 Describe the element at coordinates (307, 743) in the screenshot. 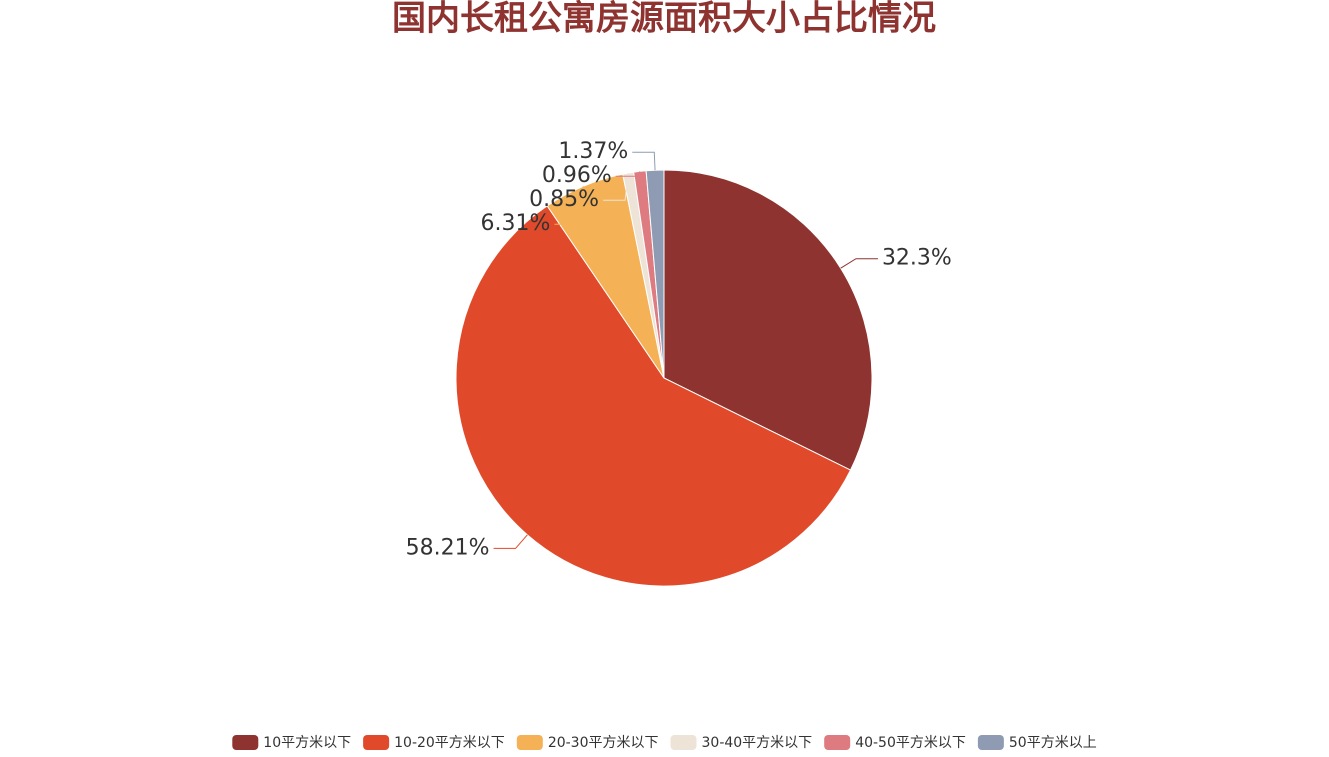

I see `legend-label: 10平方米以下` at that location.